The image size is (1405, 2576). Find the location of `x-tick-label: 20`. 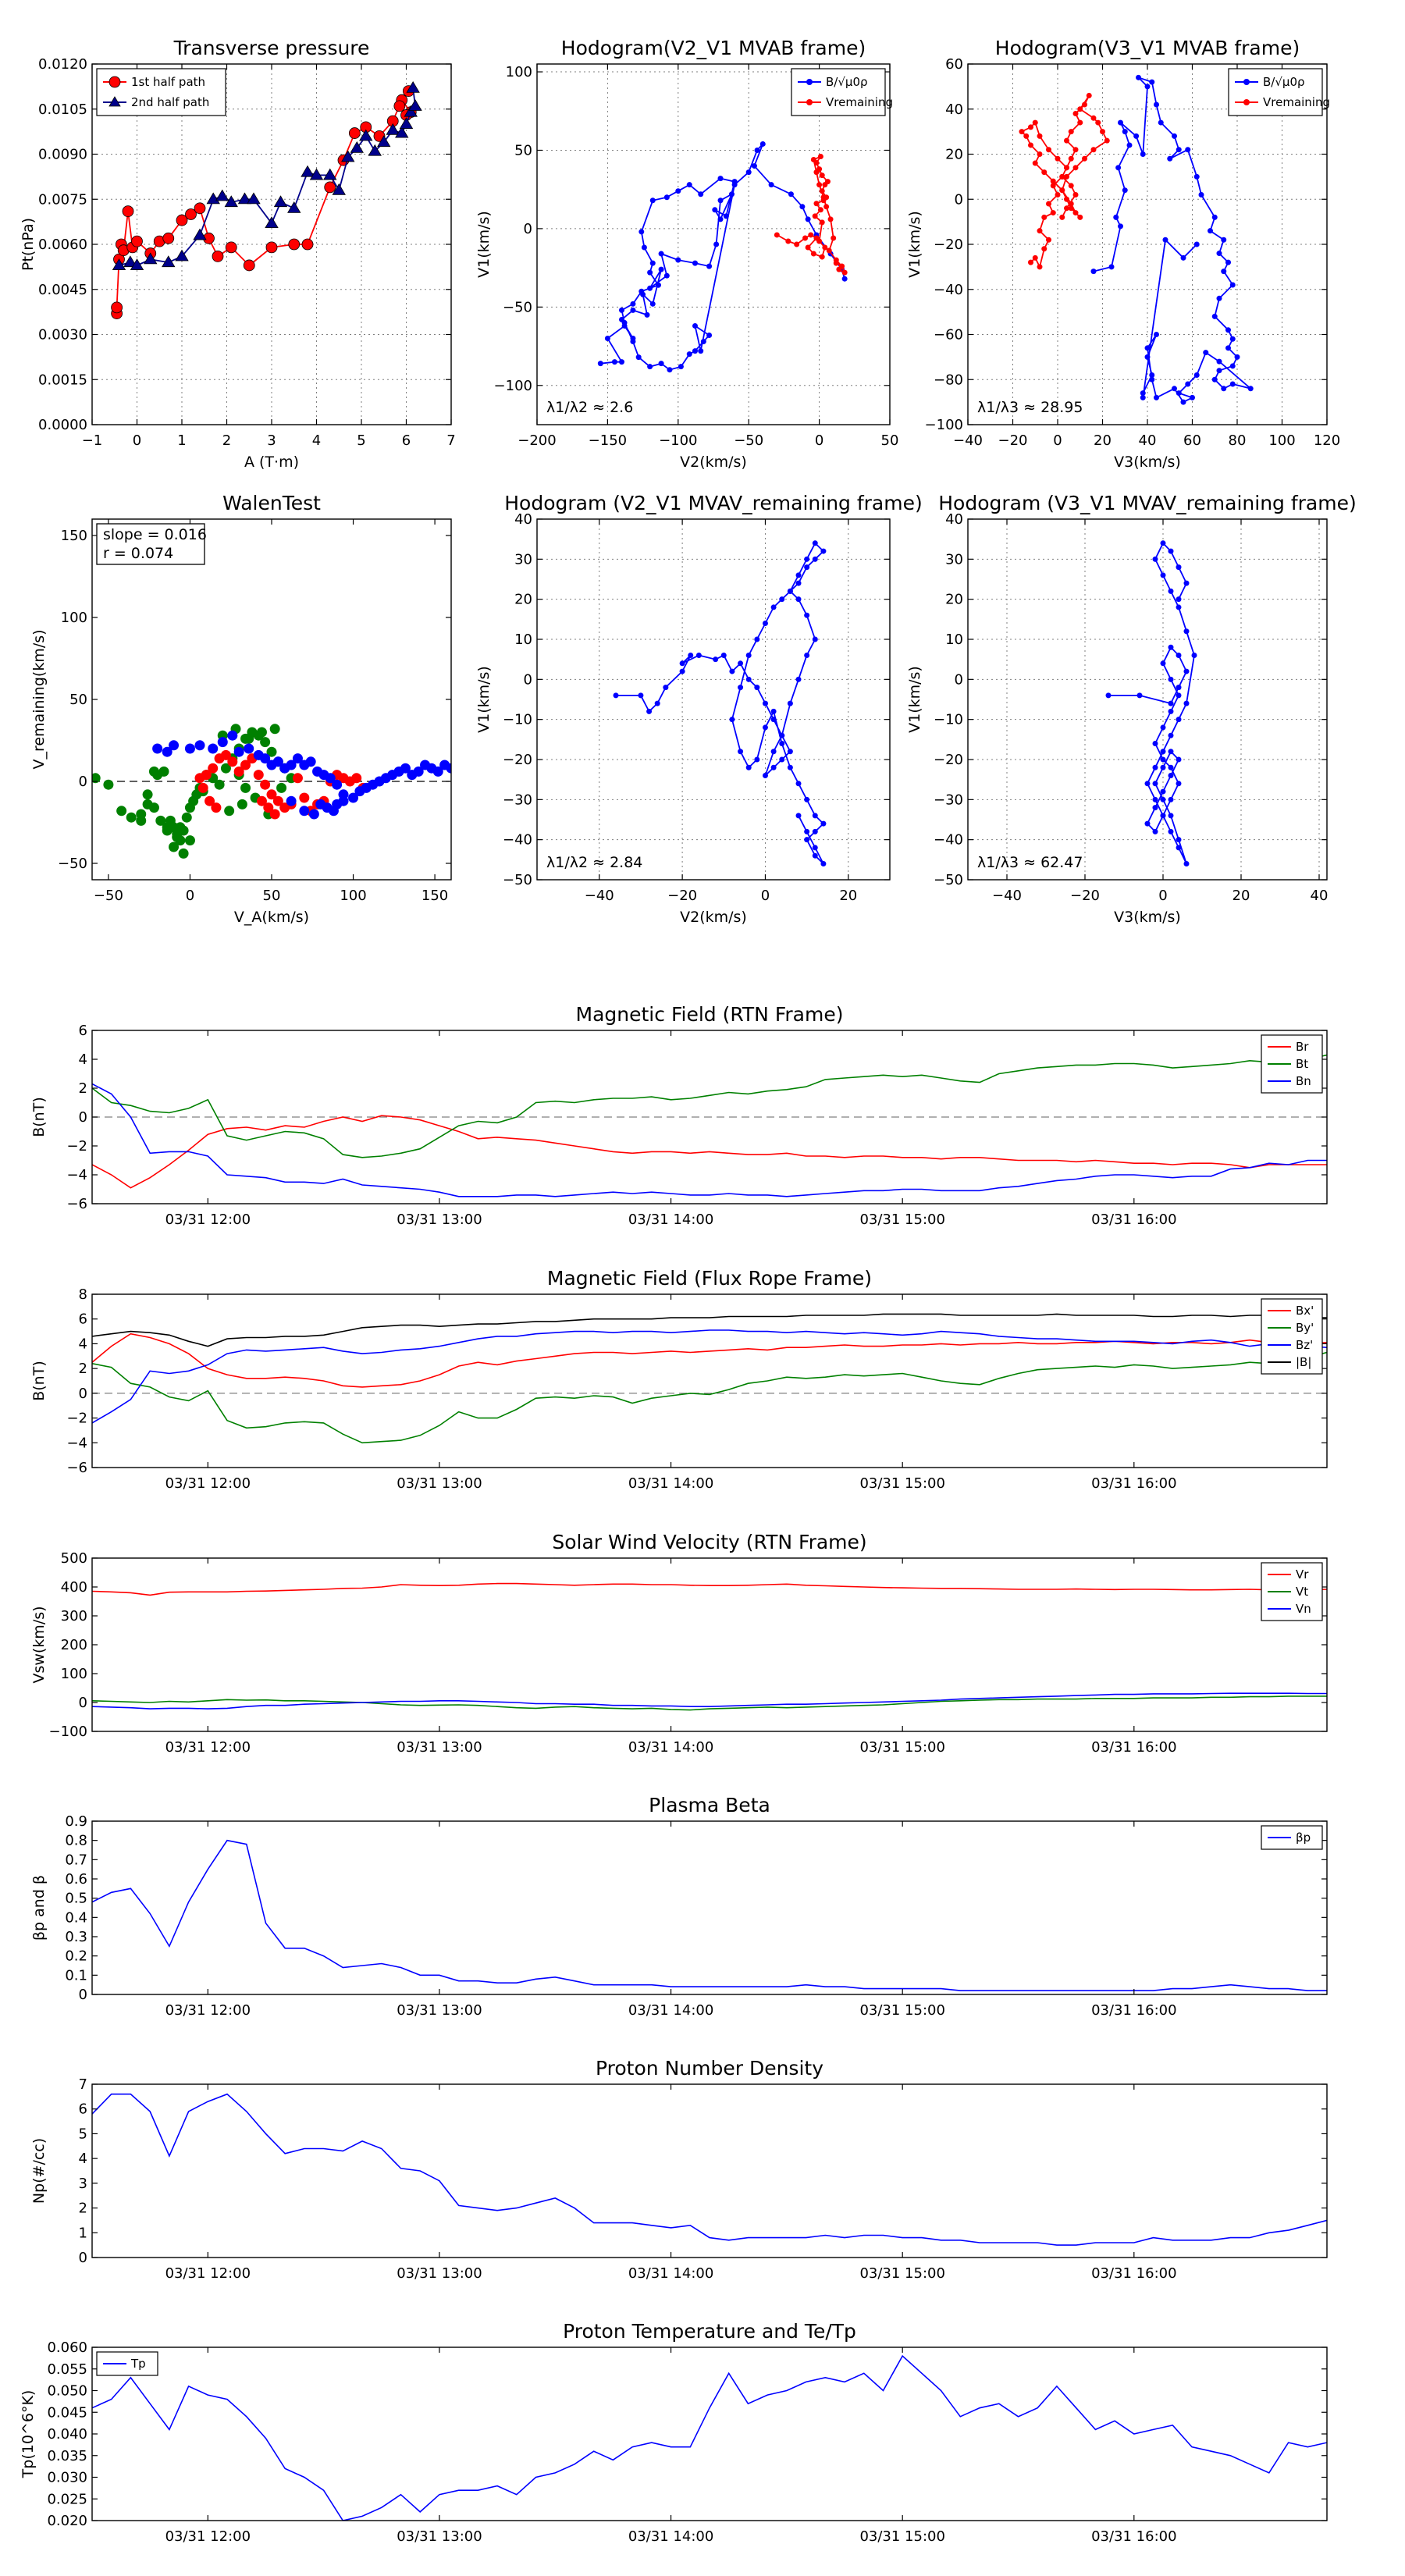

x-tick-label: 20 is located at coordinates (1103, 440).